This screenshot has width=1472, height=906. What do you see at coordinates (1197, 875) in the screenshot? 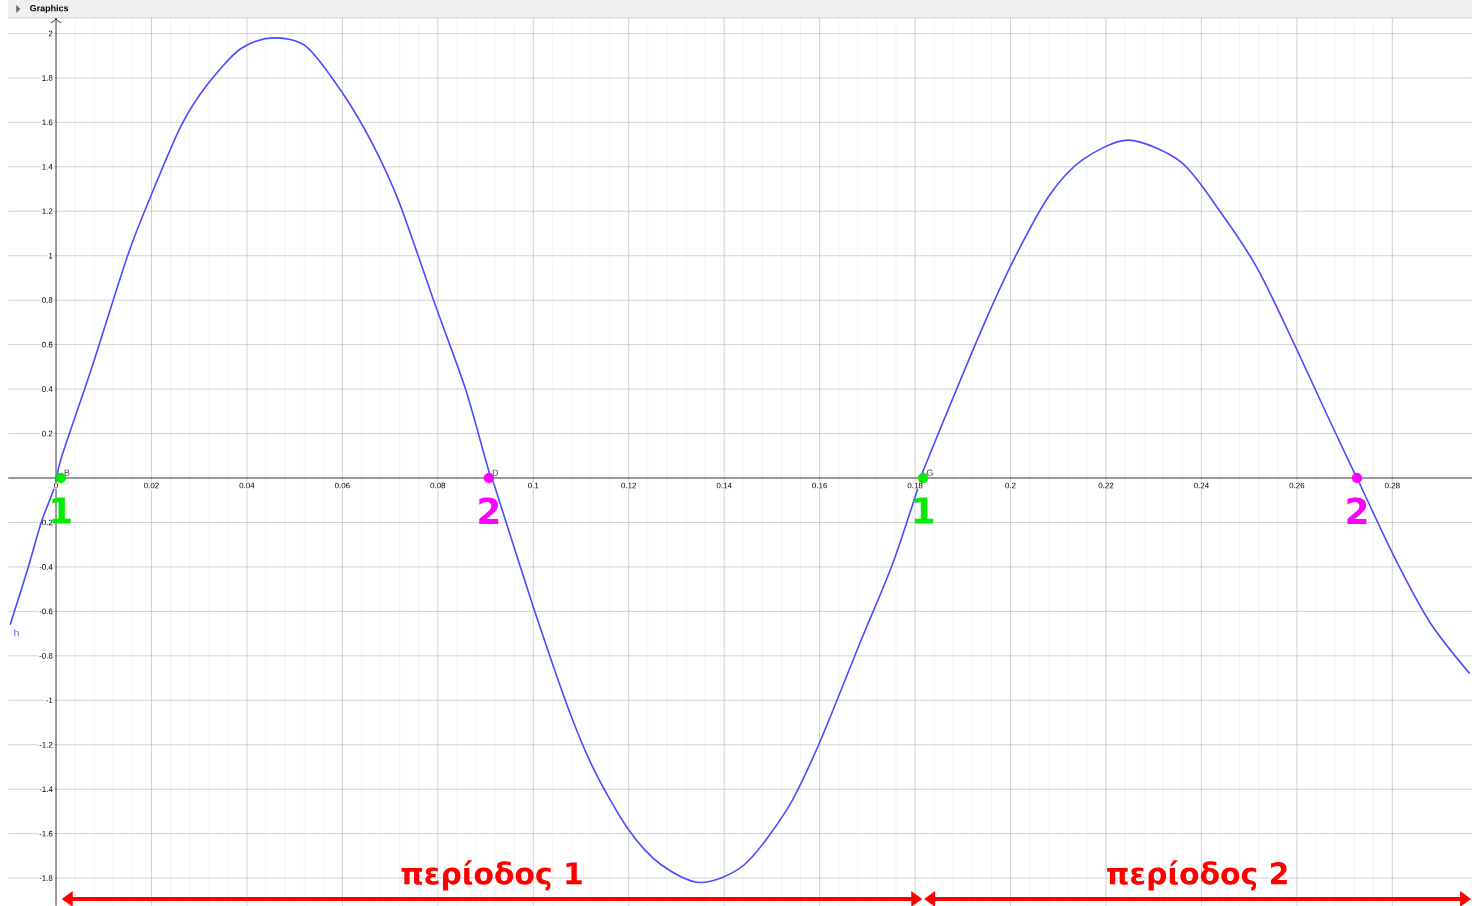
I see `annotation: περίοδος 2` at bounding box center [1197, 875].